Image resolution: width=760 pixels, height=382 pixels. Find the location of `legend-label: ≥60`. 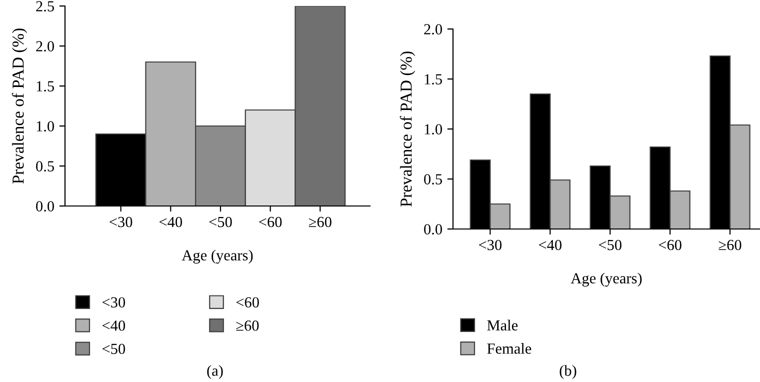

legend-label: ≥60 is located at coordinates (247, 325).